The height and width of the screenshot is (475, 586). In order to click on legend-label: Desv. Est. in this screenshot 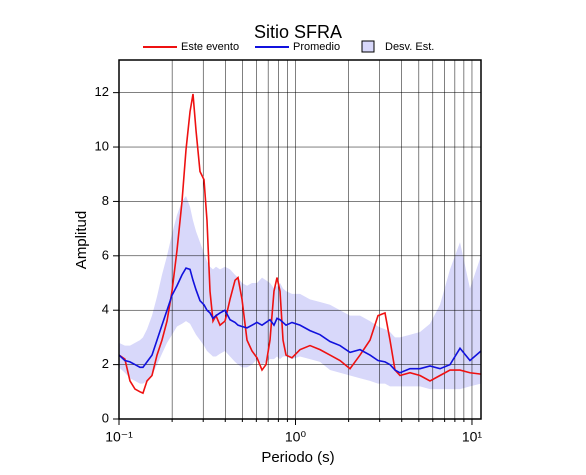, I will do `click(409, 47)`.